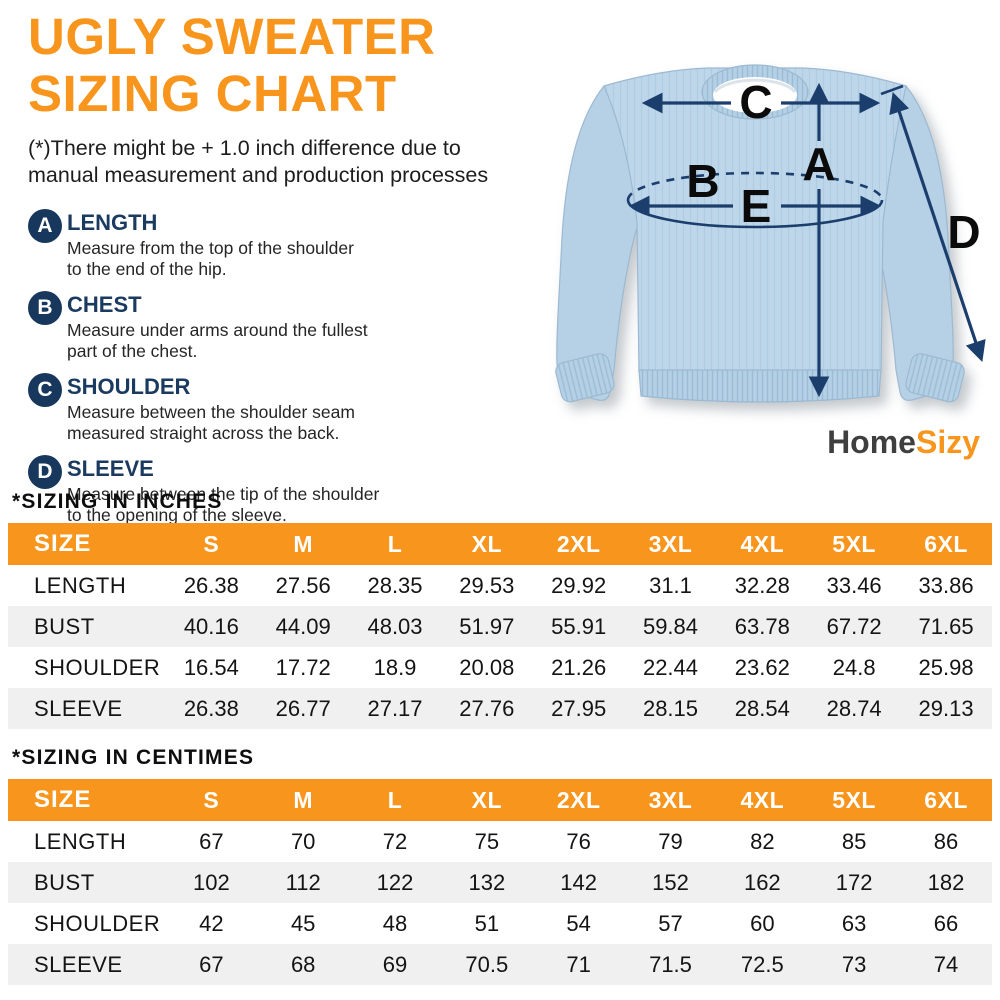  What do you see at coordinates (303, 882) in the screenshot?
I see `size-value-cell: 112` at bounding box center [303, 882].